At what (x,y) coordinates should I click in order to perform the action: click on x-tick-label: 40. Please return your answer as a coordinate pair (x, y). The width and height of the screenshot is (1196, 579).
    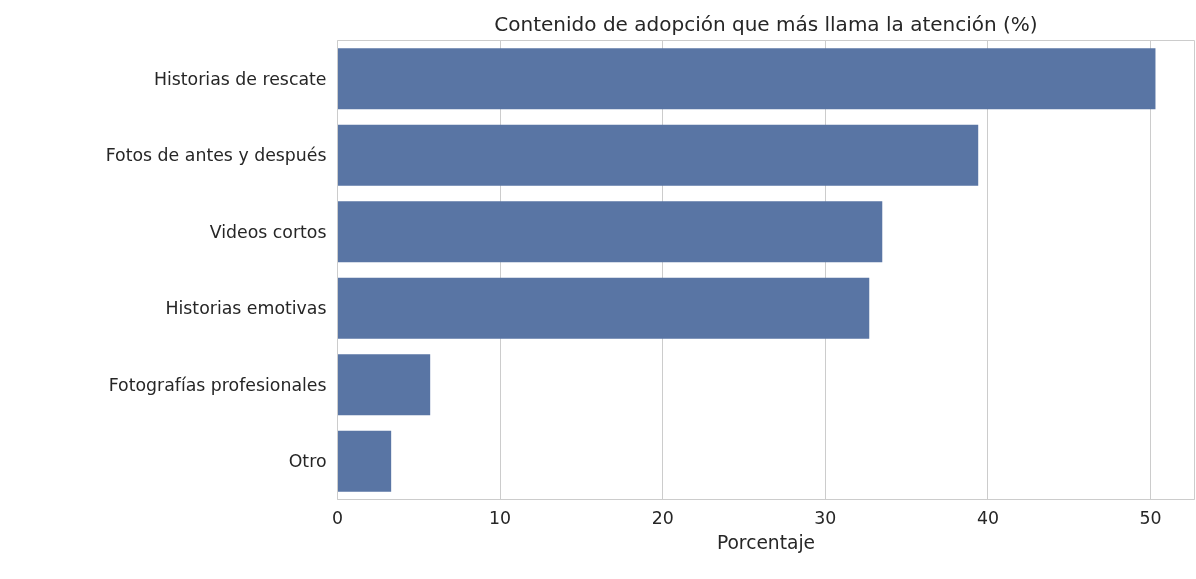
    Looking at the image, I should click on (988, 517).